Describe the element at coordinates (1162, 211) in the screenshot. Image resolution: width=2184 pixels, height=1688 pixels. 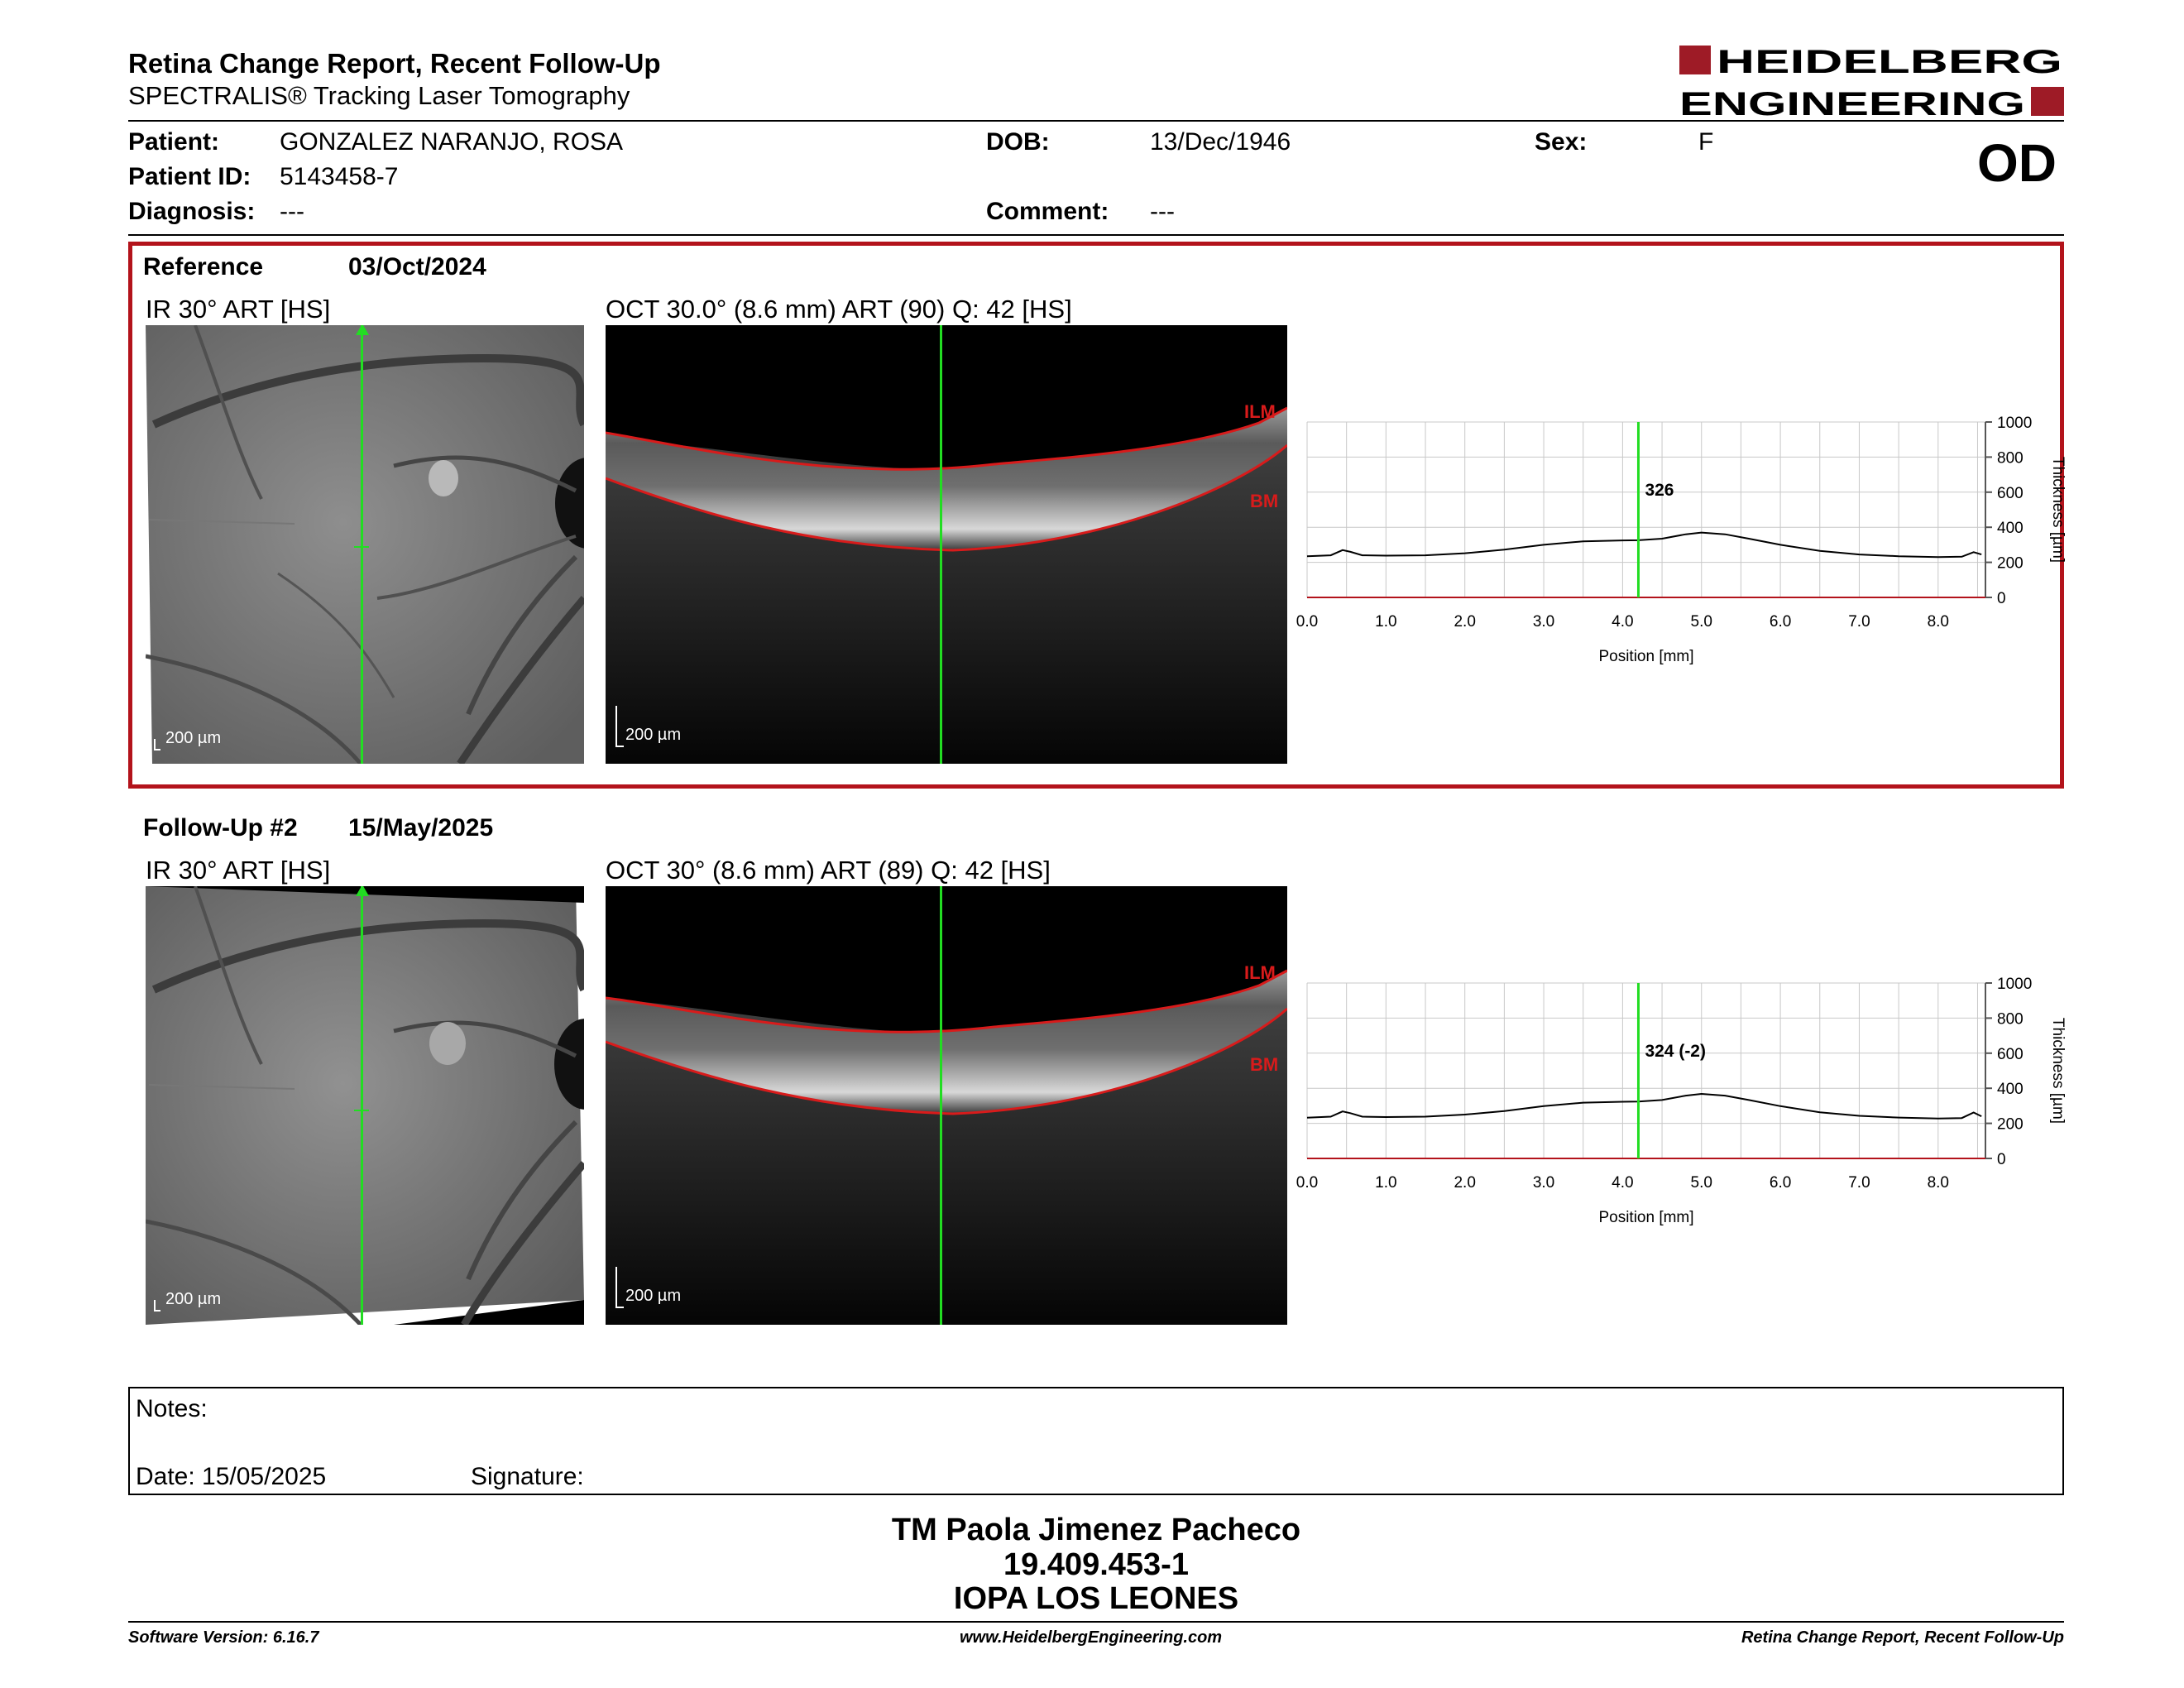
I see `comment-value: ---` at that location.